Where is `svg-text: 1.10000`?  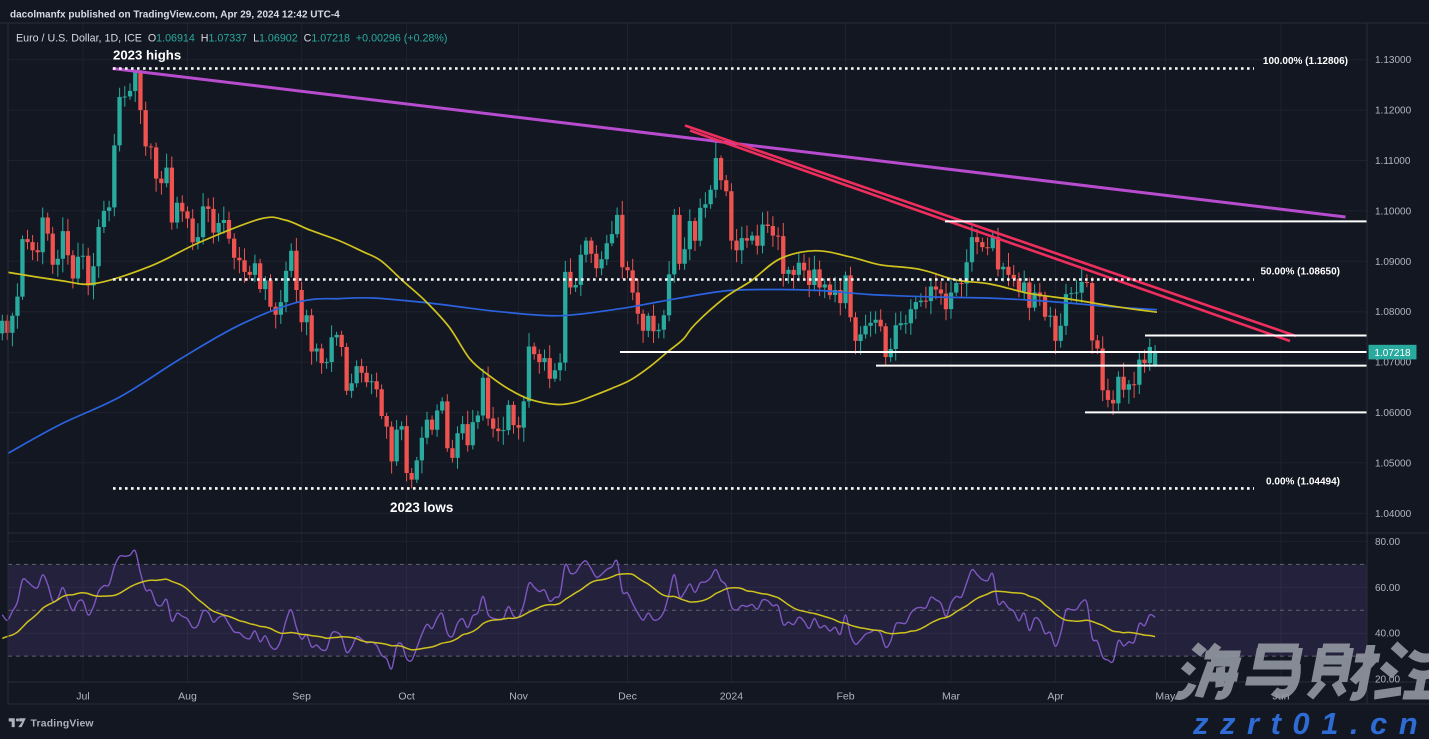
svg-text: 1.10000 is located at coordinates (1393, 211).